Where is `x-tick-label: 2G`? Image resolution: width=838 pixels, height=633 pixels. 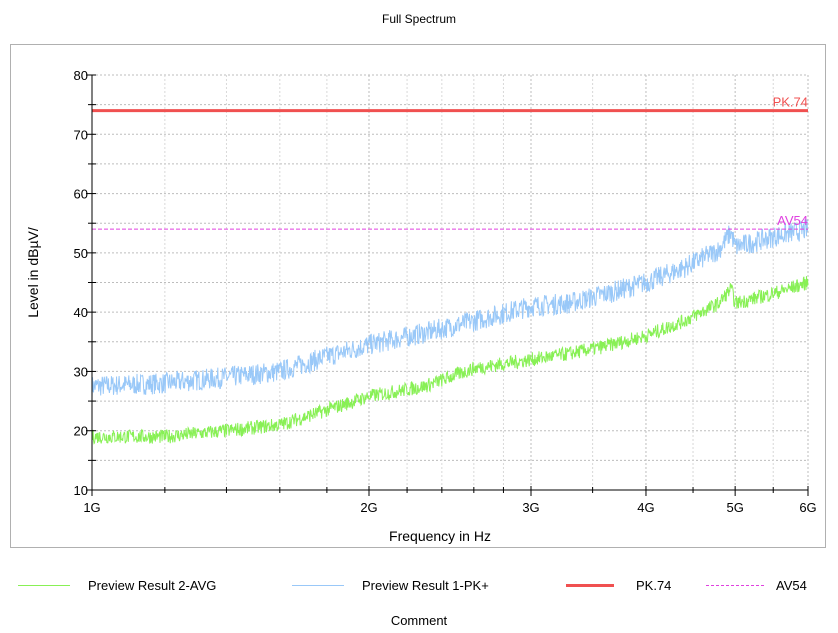
x-tick-label: 2G is located at coordinates (368, 507).